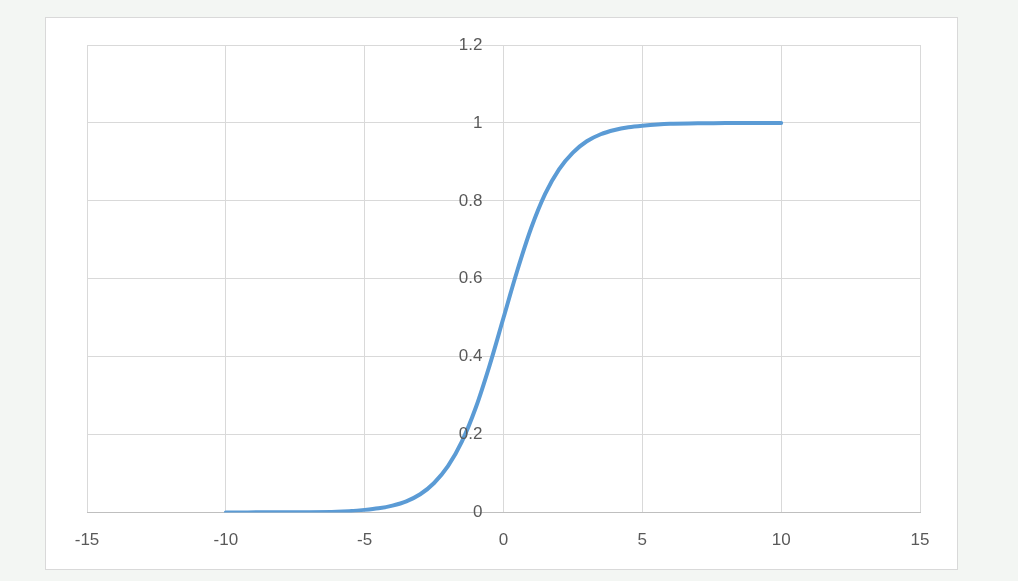 The width and height of the screenshot is (1018, 581). I want to click on y-tick-label: 0, so click(478, 512).